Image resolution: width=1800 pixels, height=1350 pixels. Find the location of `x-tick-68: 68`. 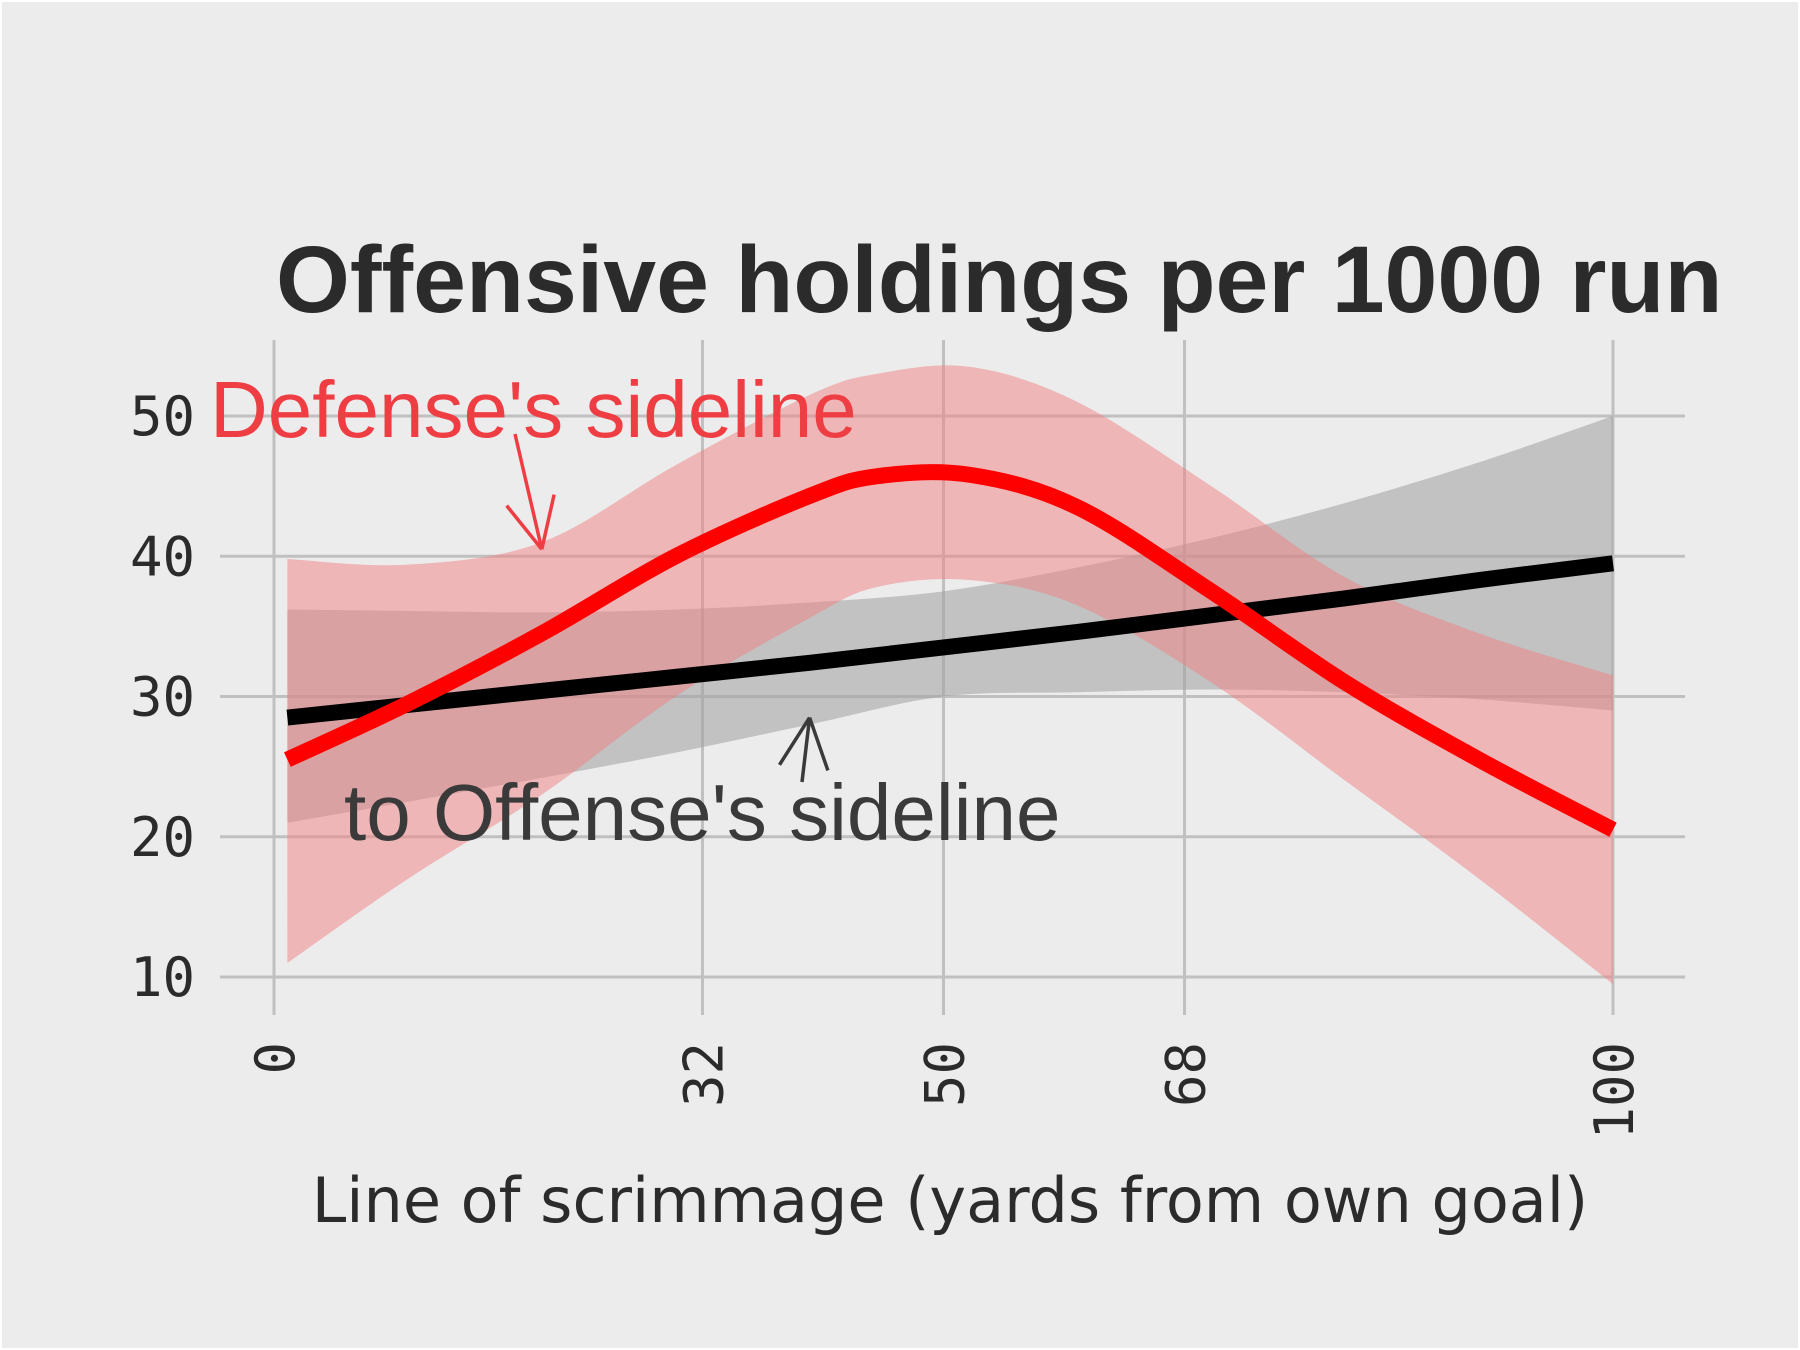

x-tick-68: 68 is located at coordinates (1186, 1074).